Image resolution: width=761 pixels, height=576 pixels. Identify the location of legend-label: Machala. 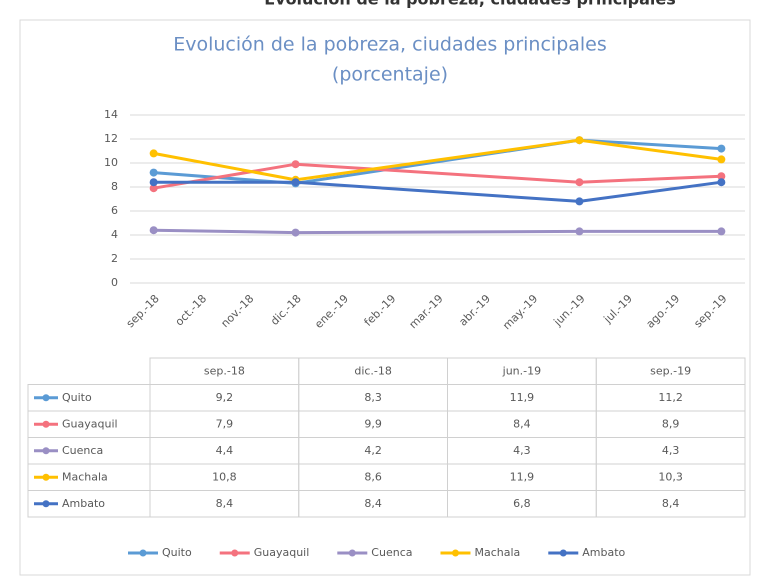
(497, 552).